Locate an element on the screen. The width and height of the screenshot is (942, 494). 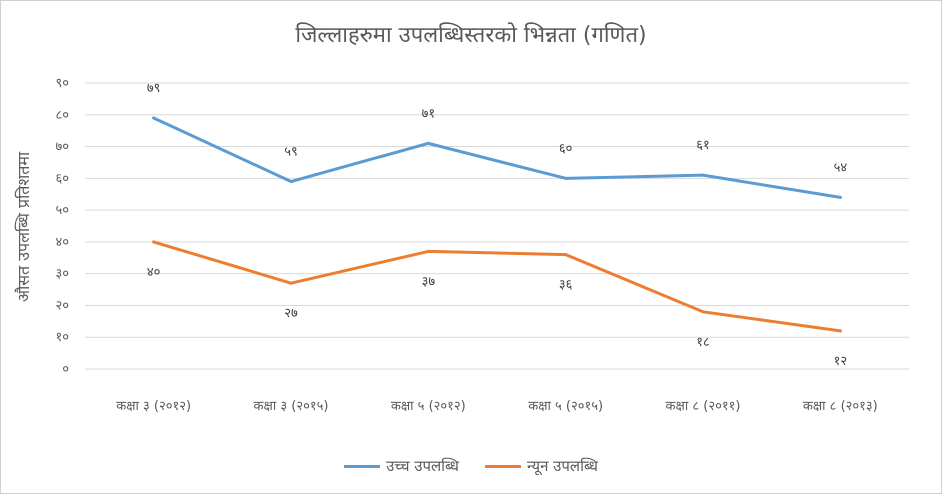
legend-label-high: उच्च उपलब्धि is located at coordinates (422, 466).